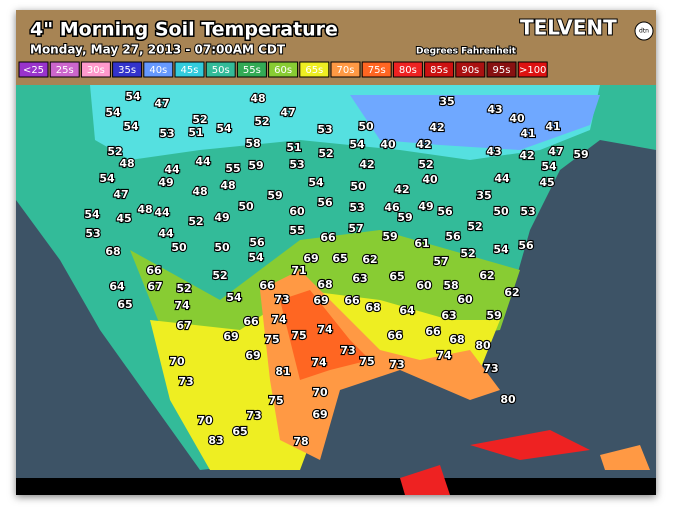 Image resolution: width=692 pixels, height=532 pixels. I want to click on legend-label: 60s, so click(283, 70).